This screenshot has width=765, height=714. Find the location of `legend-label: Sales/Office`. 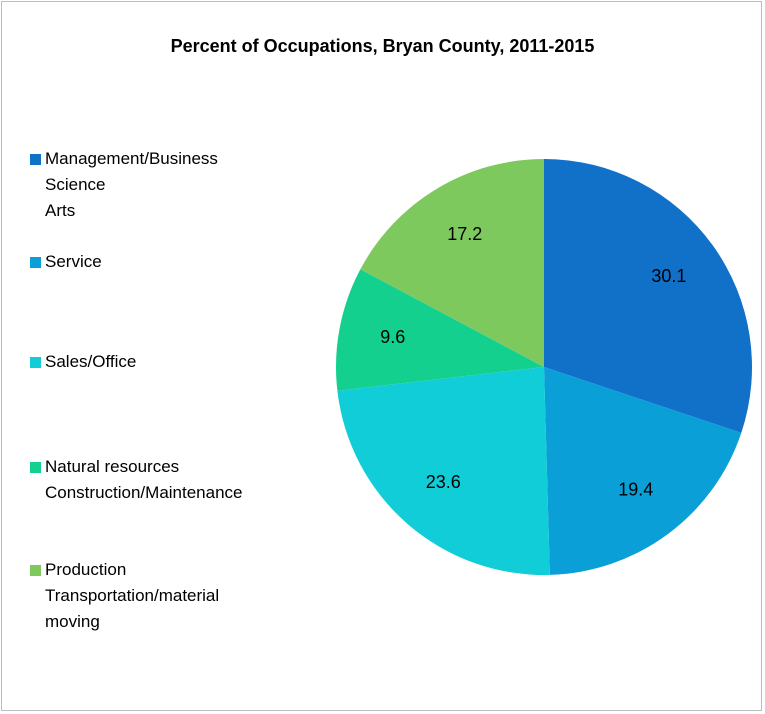

legend-label: Sales/Office is located at coordinates (91, 361).